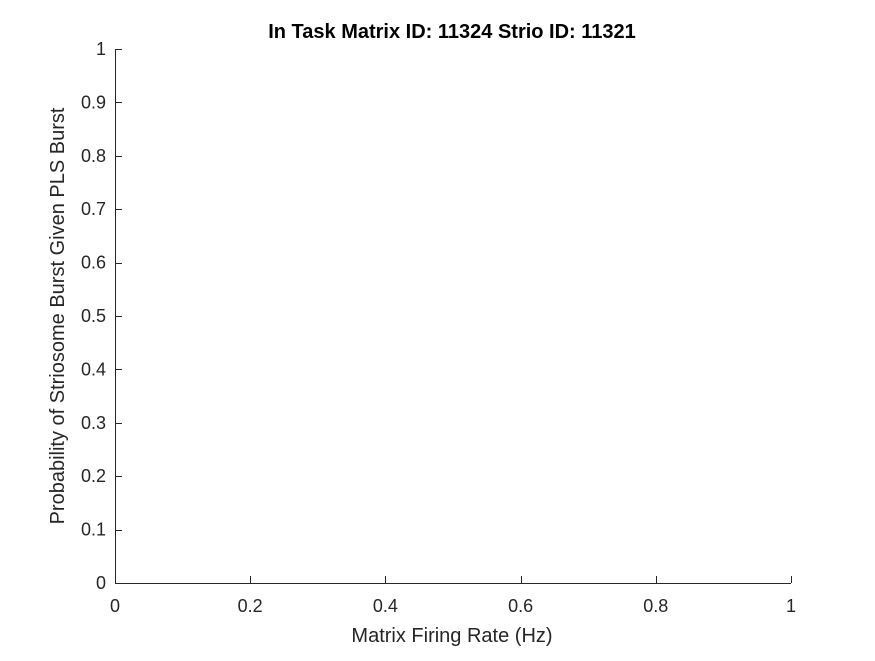  Describe the element at coordinates (93, 209) in the screenshot. I see `y-tick-label: 0.7` at that location.